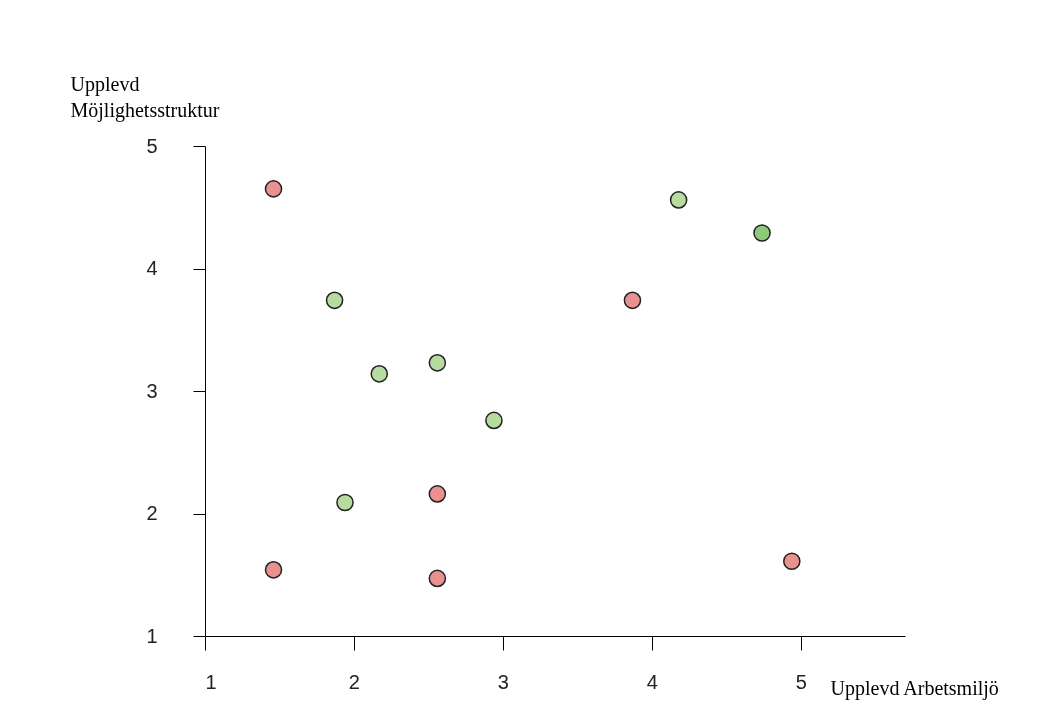 The width and height of the screenshot is (1060, 713). What do you see at coordinates (152, 513) in the screenshot?
I see `y-tick-label: 2` at bounding box center [152, 513].